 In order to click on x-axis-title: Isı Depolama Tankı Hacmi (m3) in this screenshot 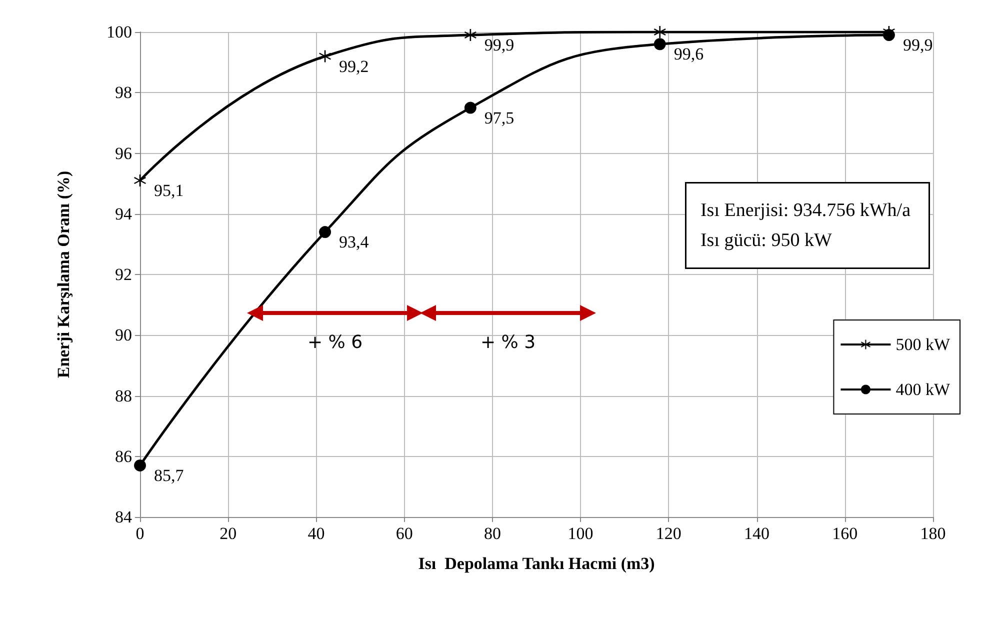, I will do `click(536, 563)`.